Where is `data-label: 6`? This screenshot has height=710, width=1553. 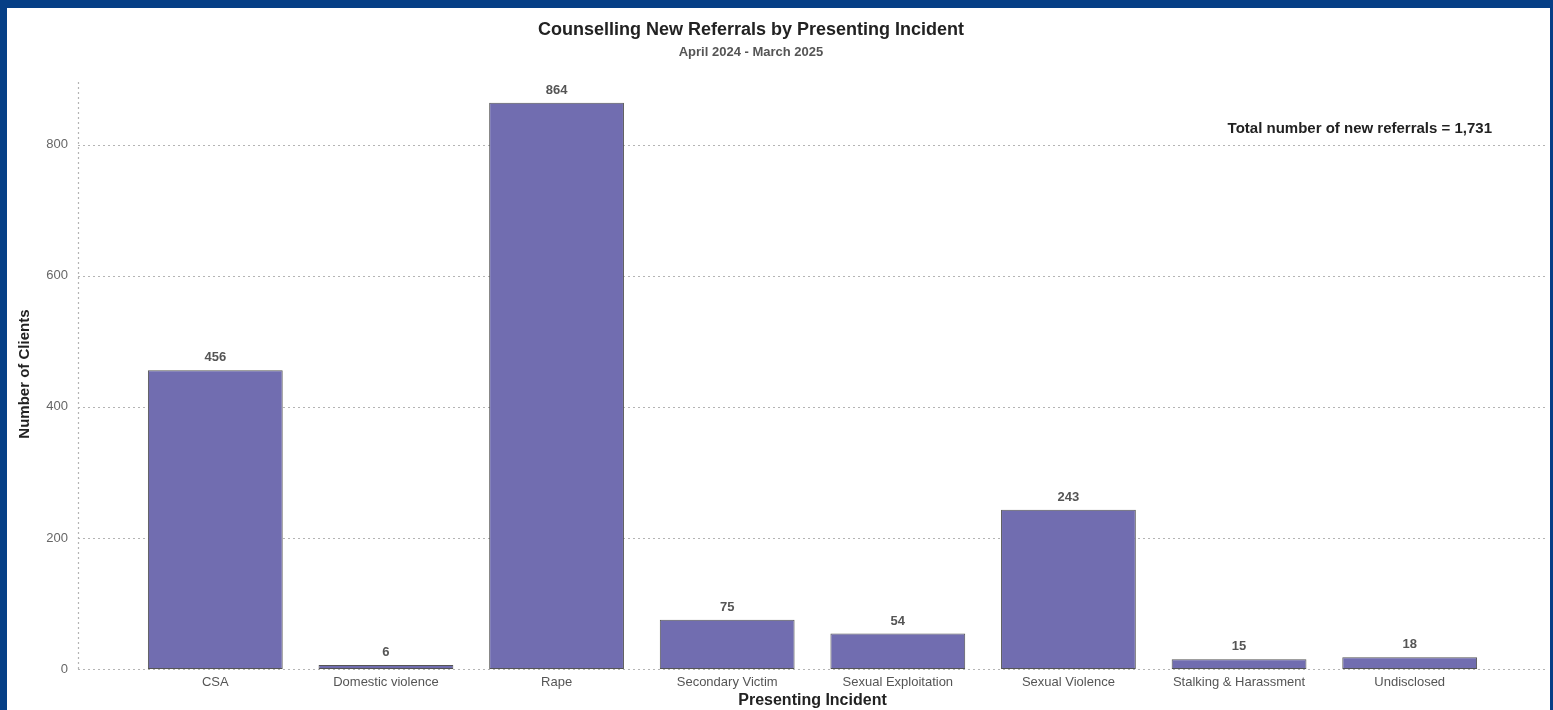
data-label: 6 is located at coordinates (386, 652).